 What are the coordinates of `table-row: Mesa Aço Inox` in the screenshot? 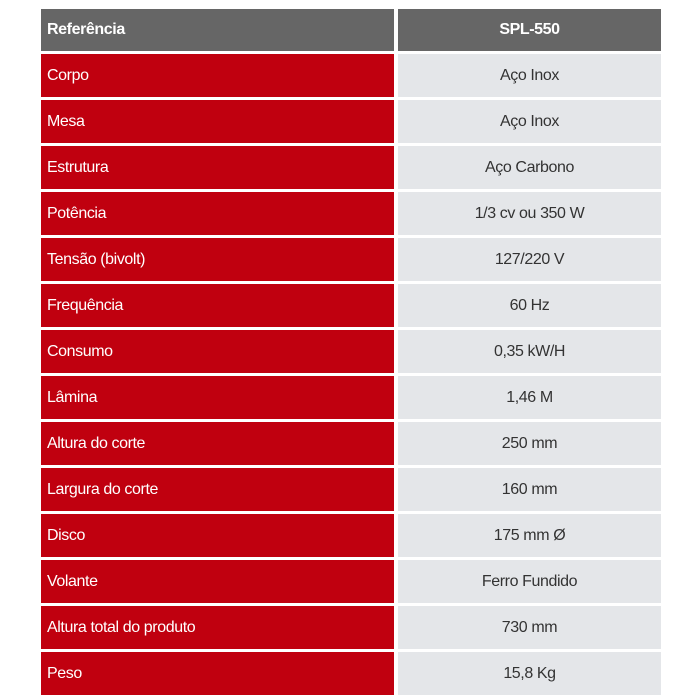 It's located at (351, 121).